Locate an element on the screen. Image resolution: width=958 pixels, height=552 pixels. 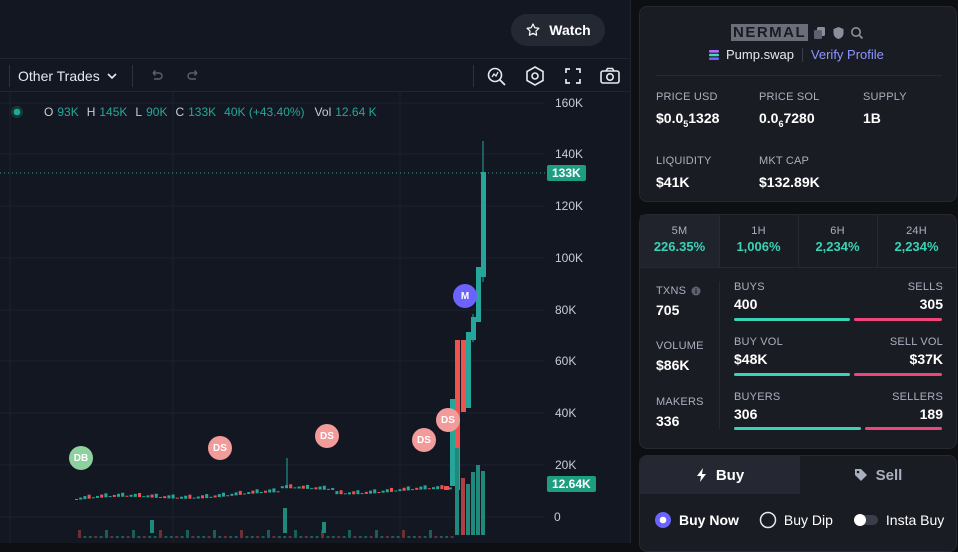
chart-header: Watch is located at coordinates (315, 29).